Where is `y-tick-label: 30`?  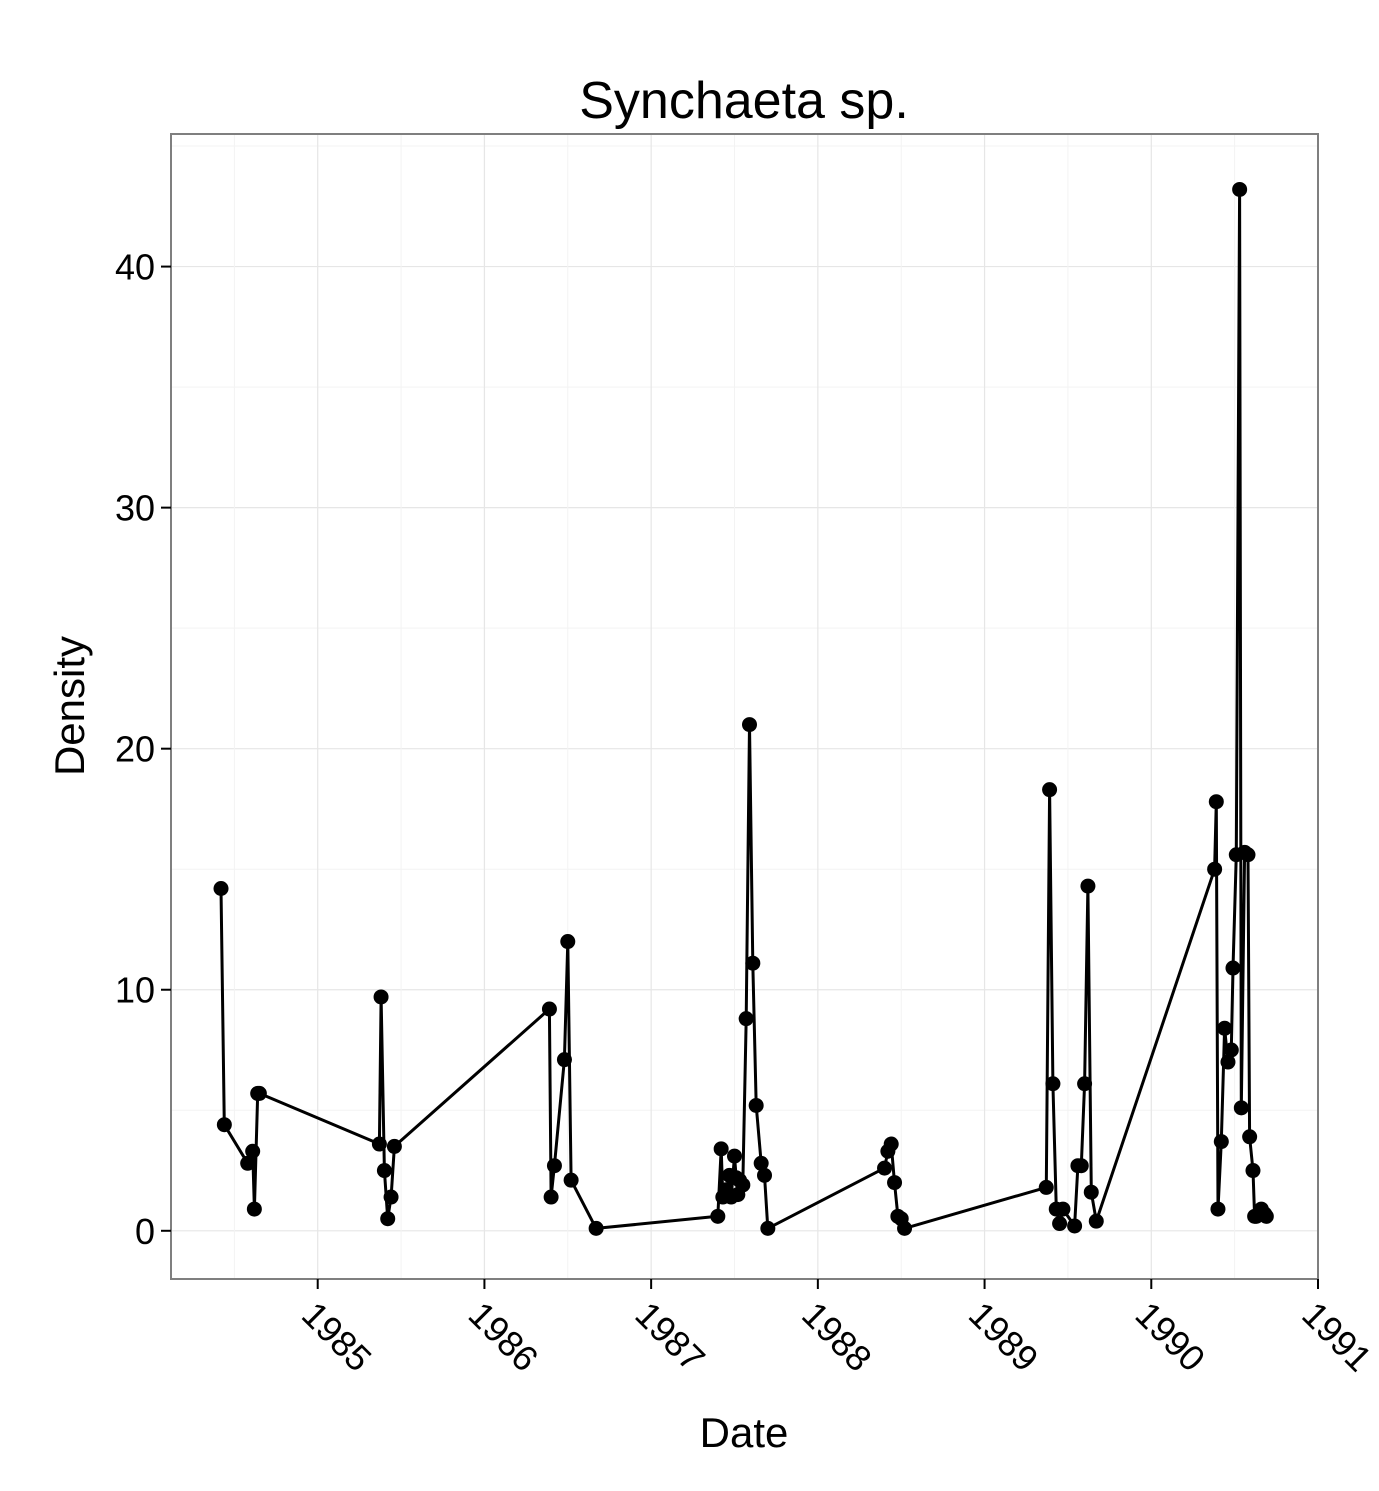
y-tick-label: 30 is located at coordinates (135, 508).